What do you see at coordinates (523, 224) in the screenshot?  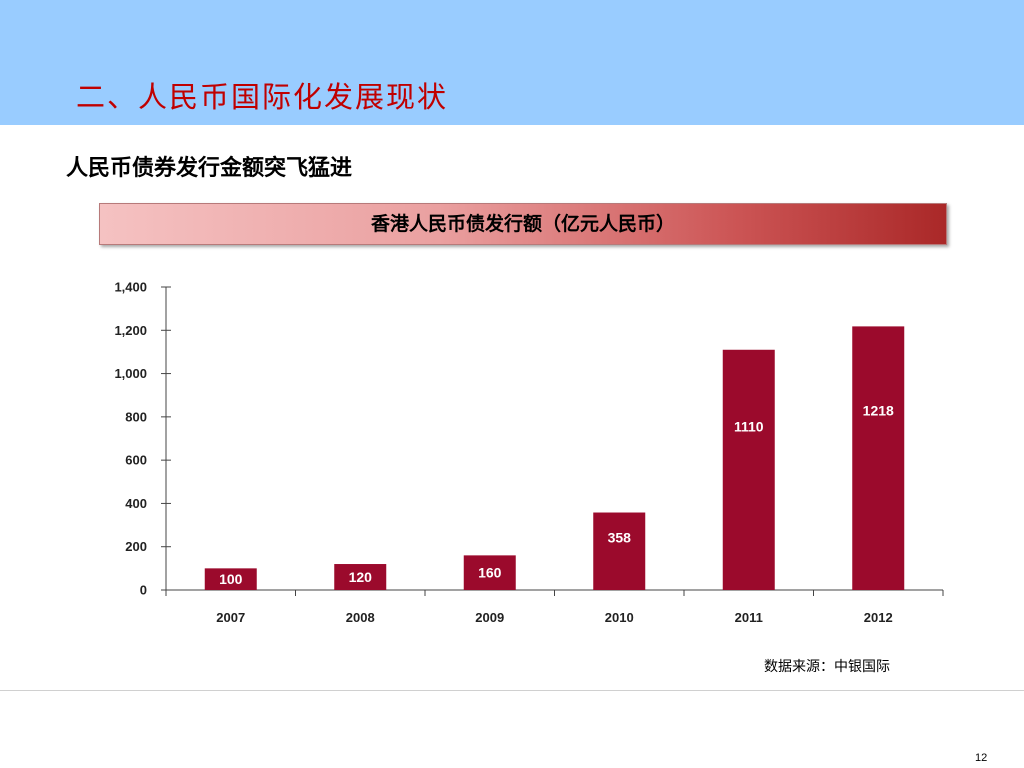 I see `chart-title: 香港人民币债发行额（亿元人民币）` at bounding box center [523, 224].